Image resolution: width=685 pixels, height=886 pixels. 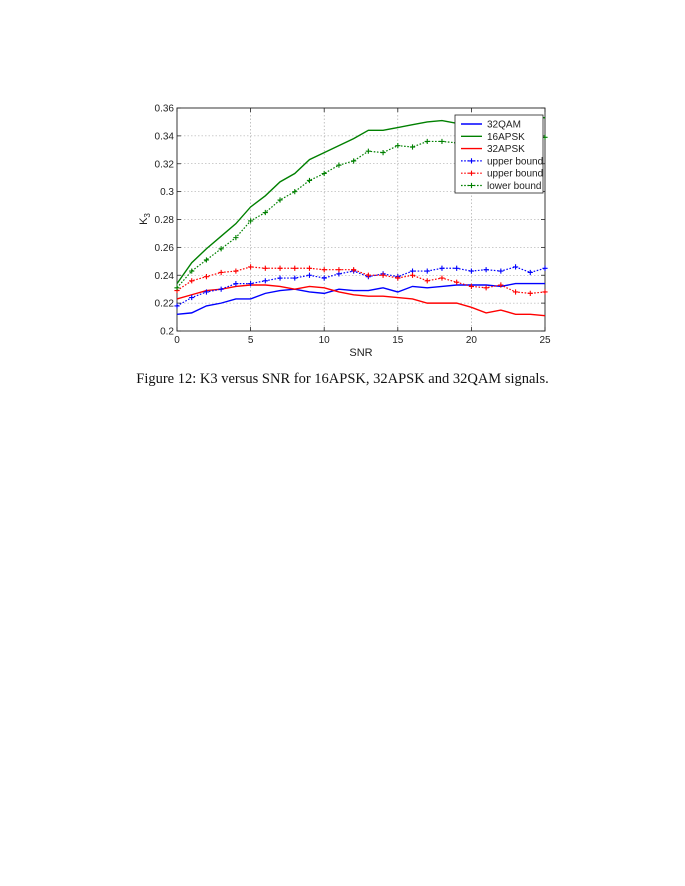 I want to click on legend-label: 16APSK, so click(x=506, y=137).